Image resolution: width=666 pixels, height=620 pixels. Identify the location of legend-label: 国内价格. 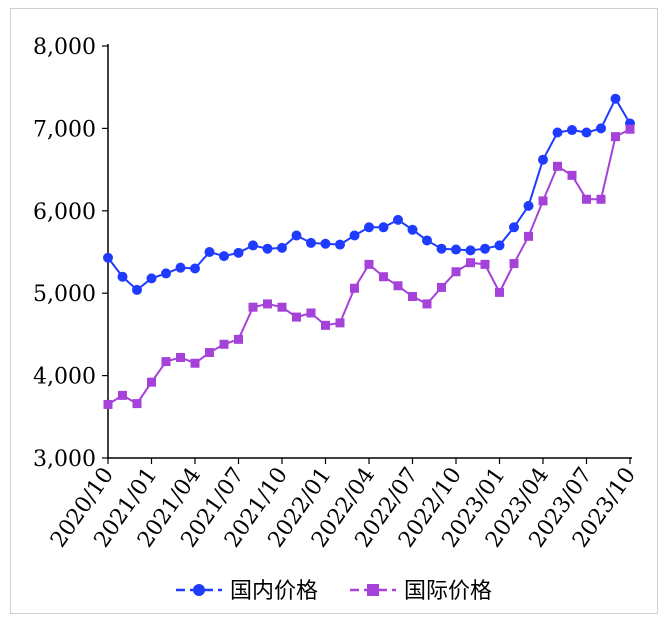
(274, 591).